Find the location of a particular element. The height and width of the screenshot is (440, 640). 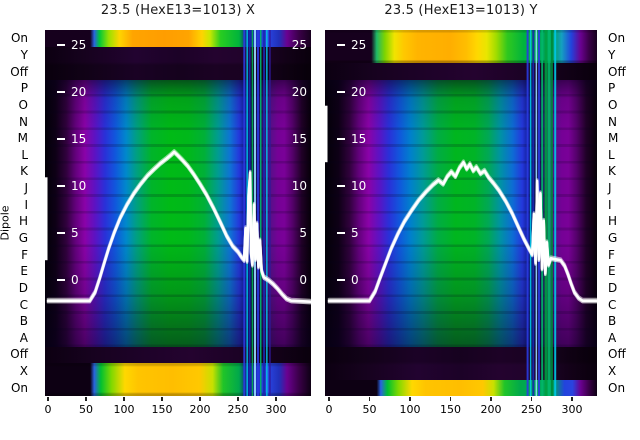

row-label-left: G is located at coordinates (23, 238).